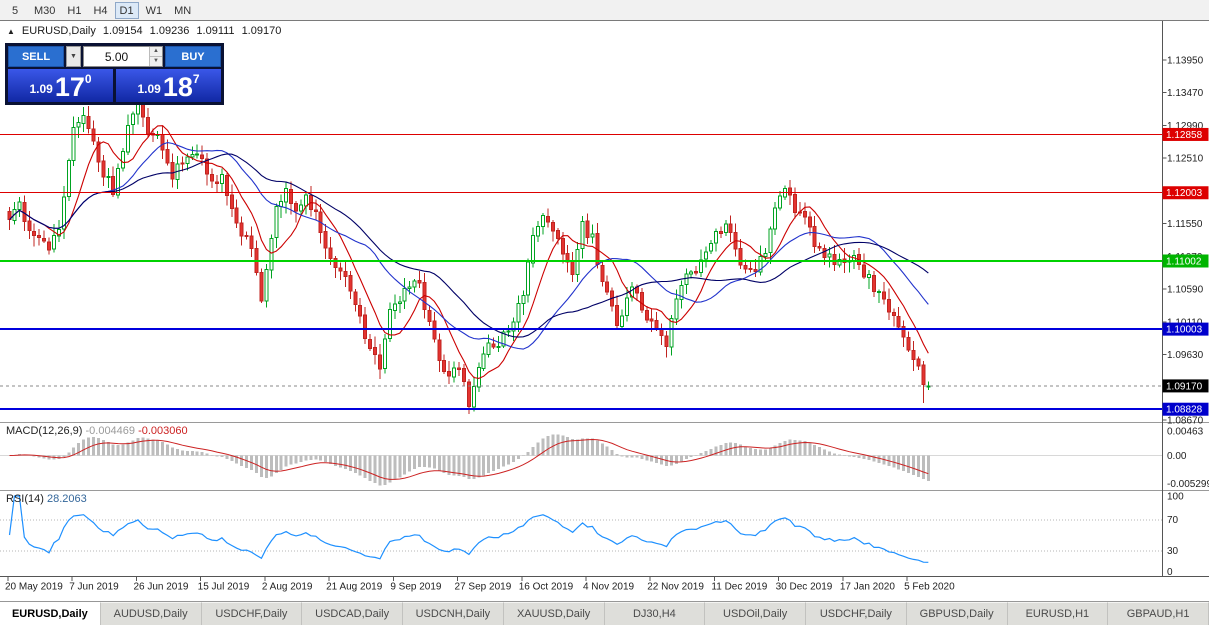 This screenshot has width=1209, height=625. I want to click on symbol-tab-xauusd-daily: XAUUSD,Daily, so click(554, 613).